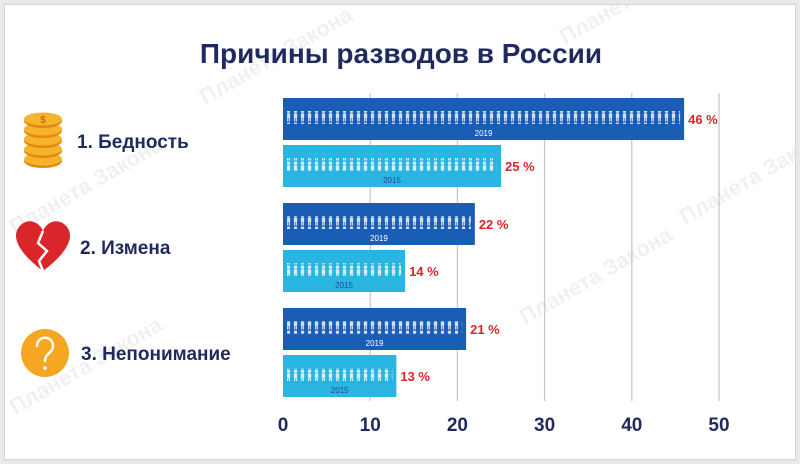  Describe the element at coordinates (544, 425) in the screenshot. I see `x-tick-label: 30` at that location.